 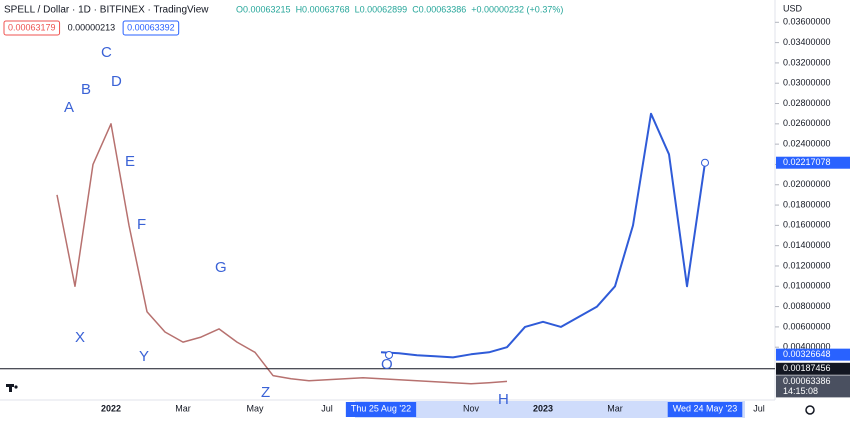 I want to click on y-tick-label: 0.03000000, so click(x=807, y=83).